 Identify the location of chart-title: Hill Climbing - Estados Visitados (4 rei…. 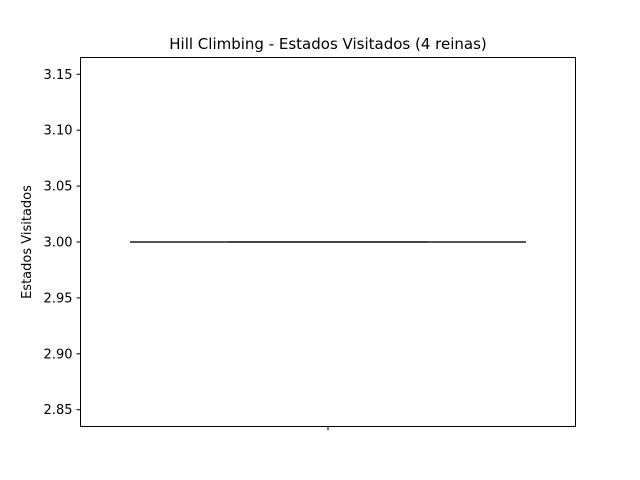
(327, 44).